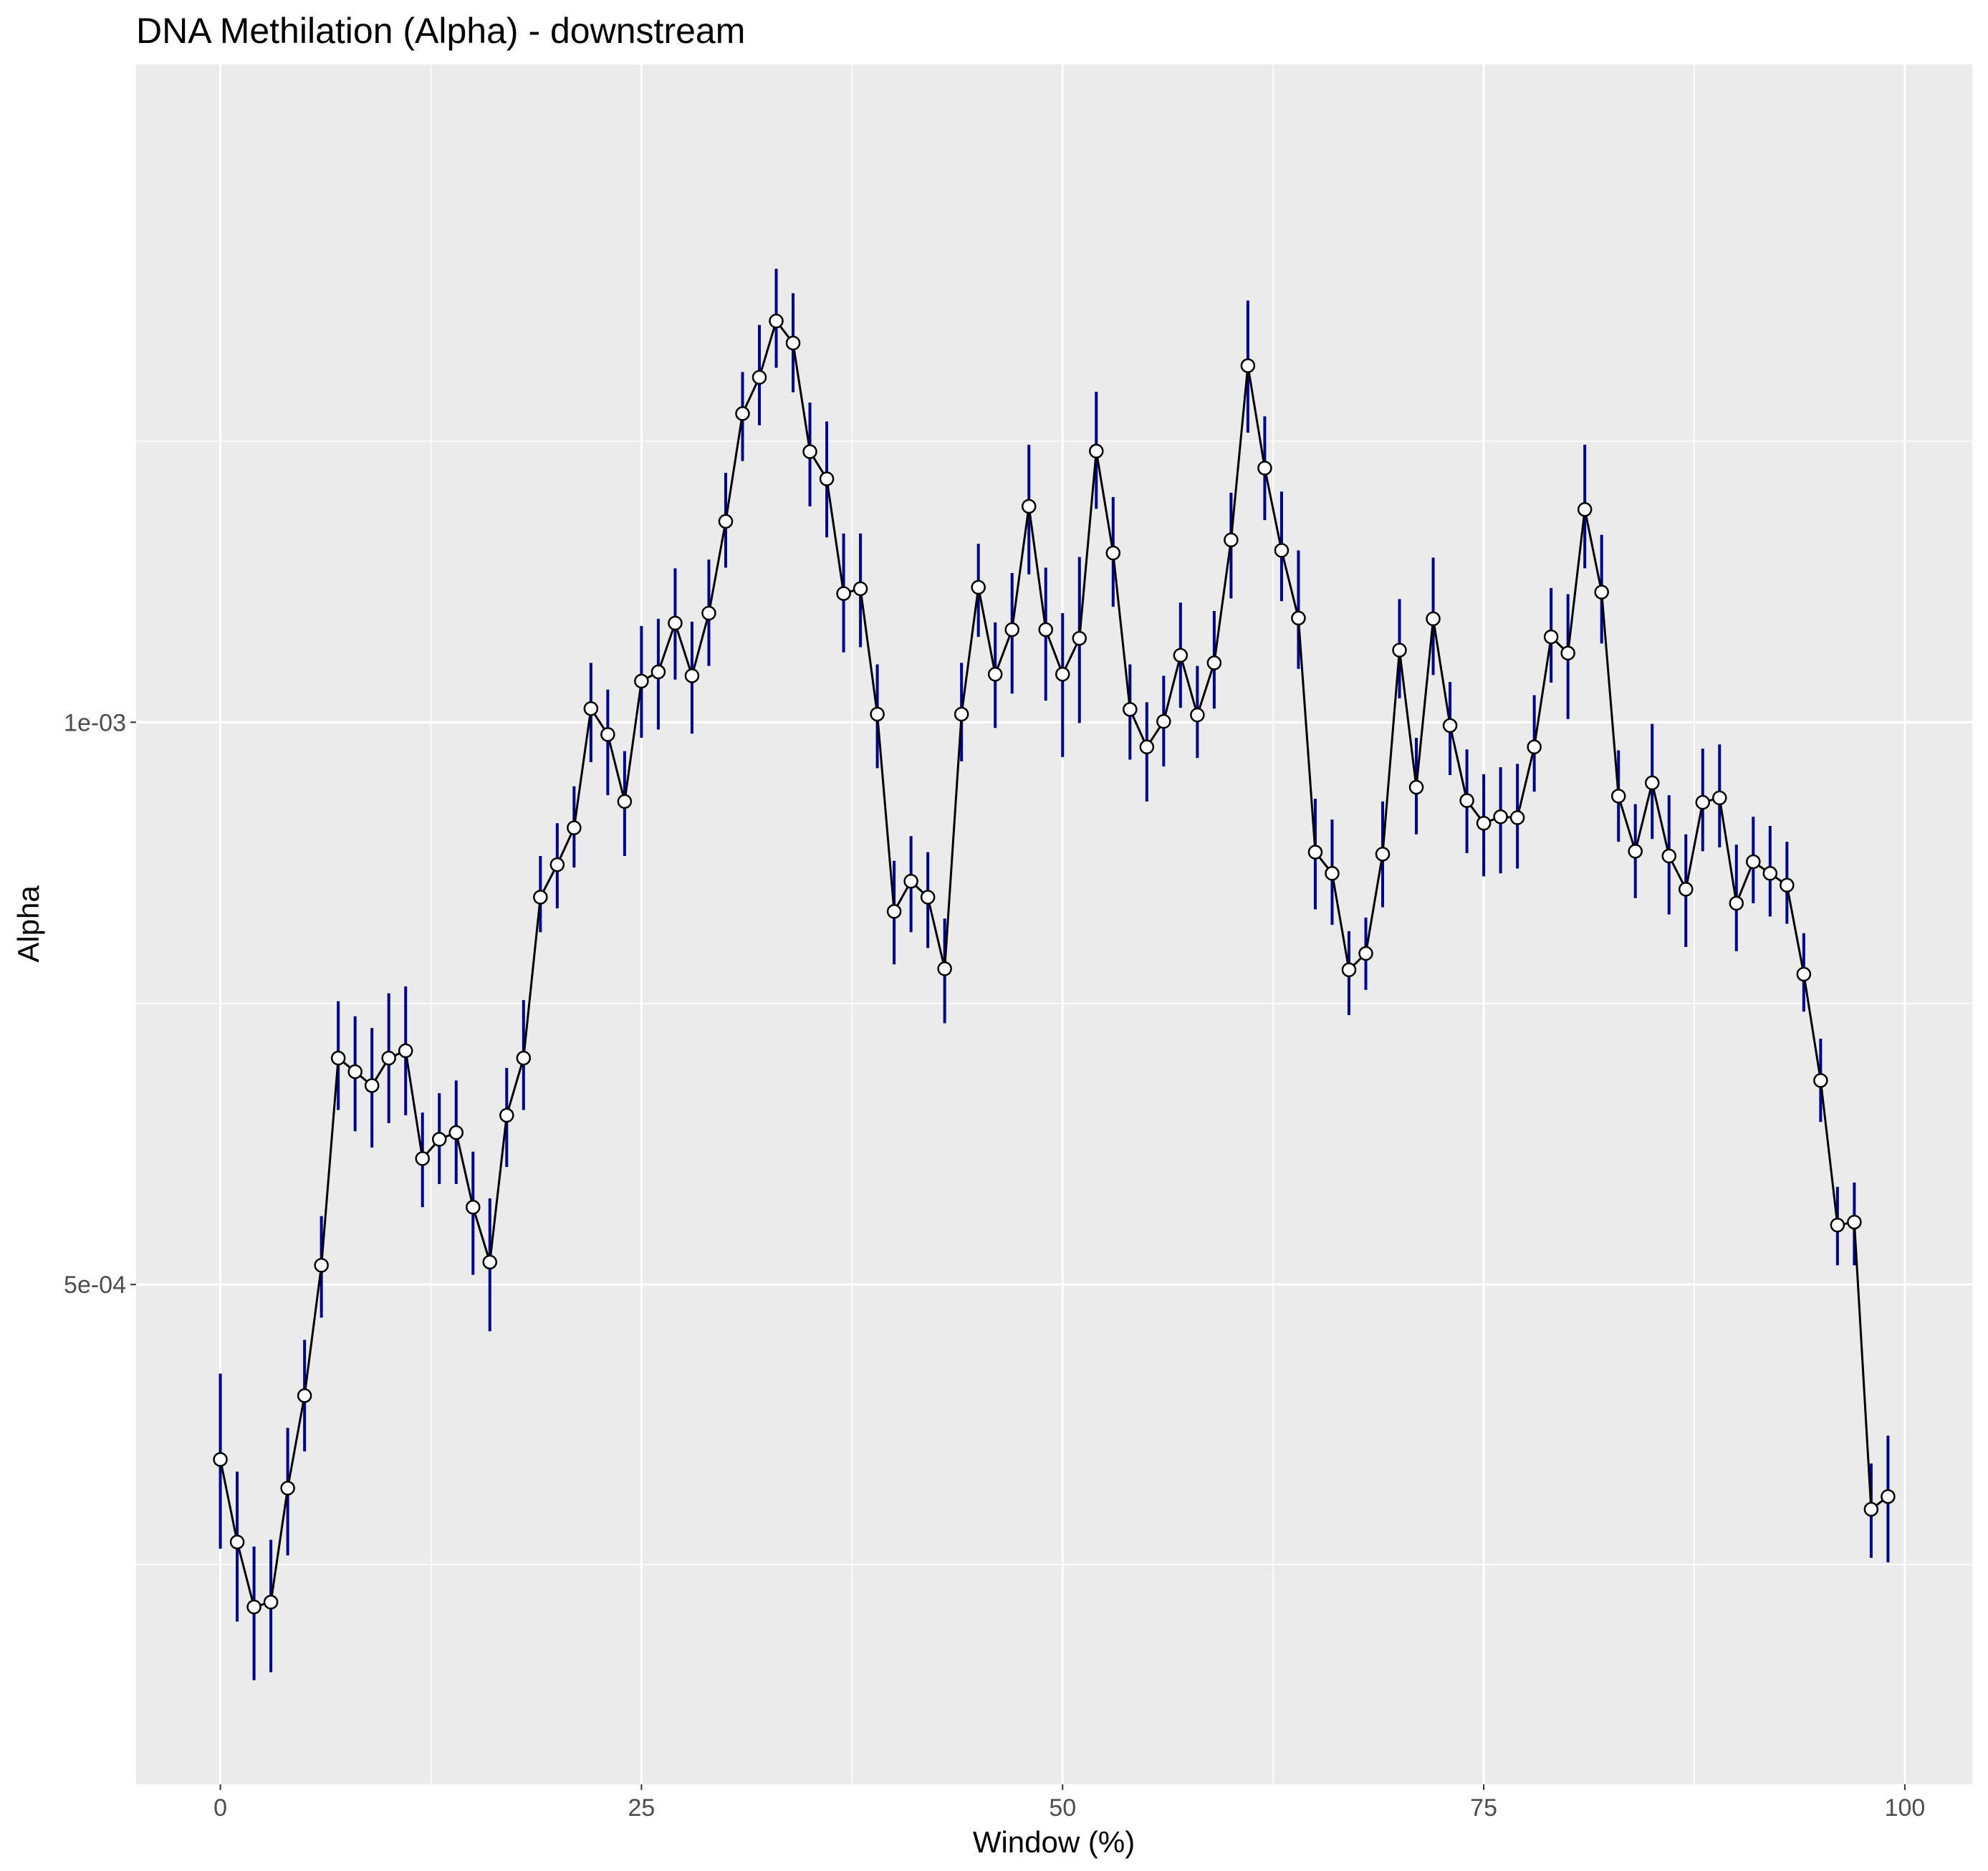  What do you see at coordinates (95, 1285) in the screenshot?
I see `y-tick-label: 5e-04` at bounding box center [95, 1285].